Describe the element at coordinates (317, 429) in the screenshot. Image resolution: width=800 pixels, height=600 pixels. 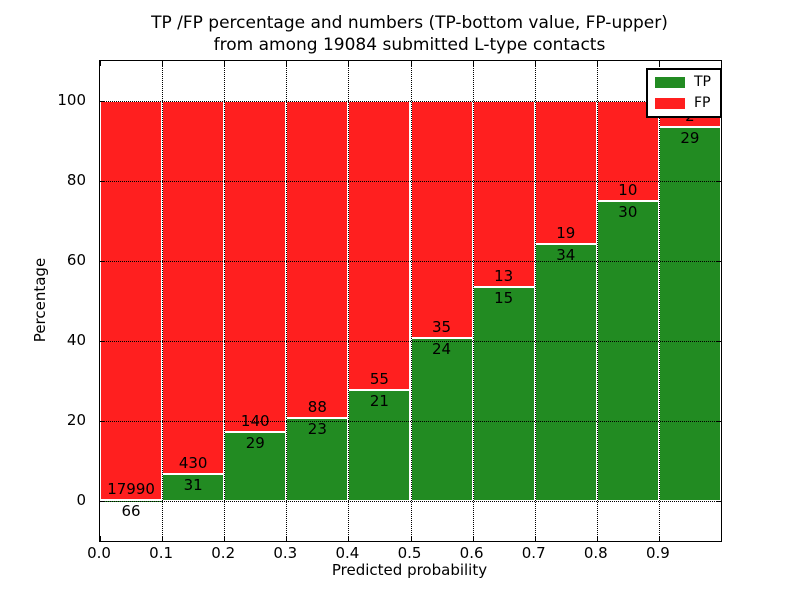
I see `bar-label-tp: 23` at that location.